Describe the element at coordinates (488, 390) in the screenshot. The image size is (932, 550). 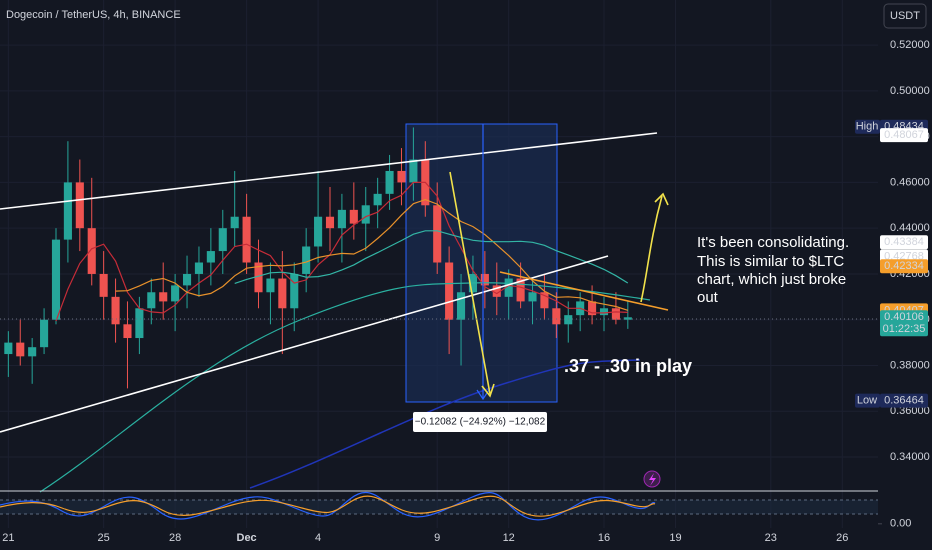
I see `drop-arrowhead` at that location.